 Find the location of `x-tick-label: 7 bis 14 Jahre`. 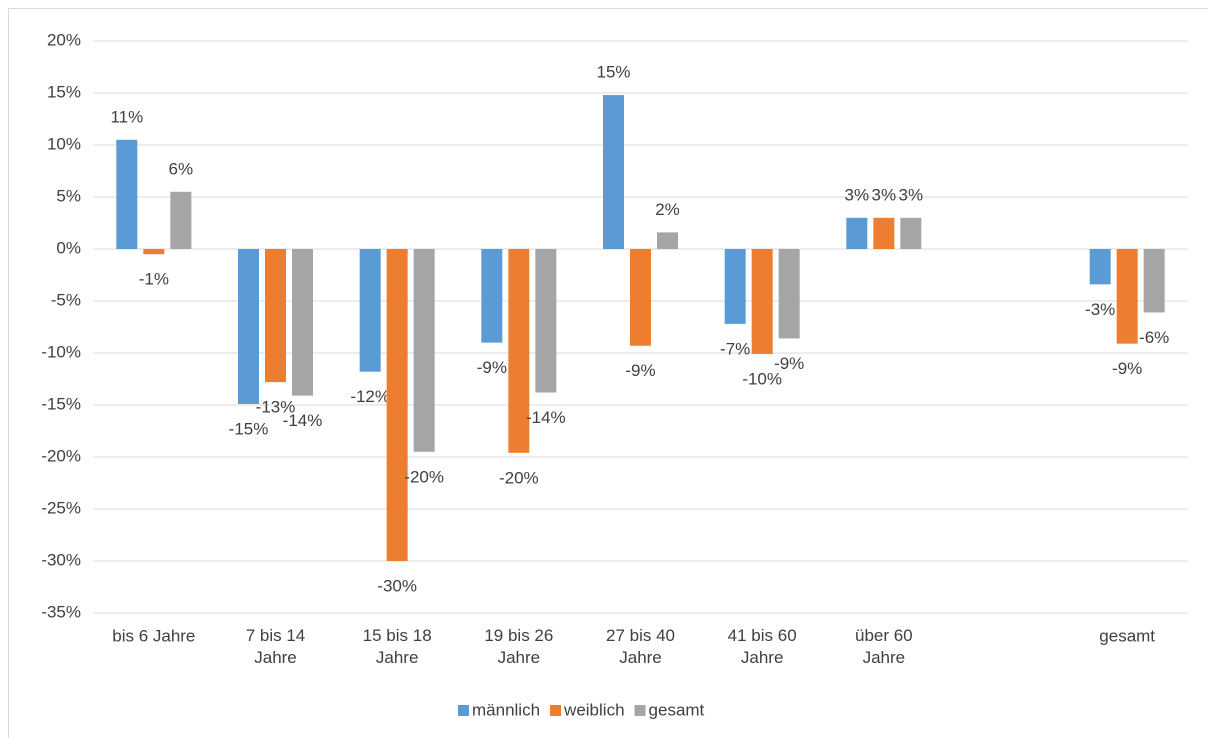

x-tick-label: 7 bis 14 Jahre is located at coordinates (276, 646).